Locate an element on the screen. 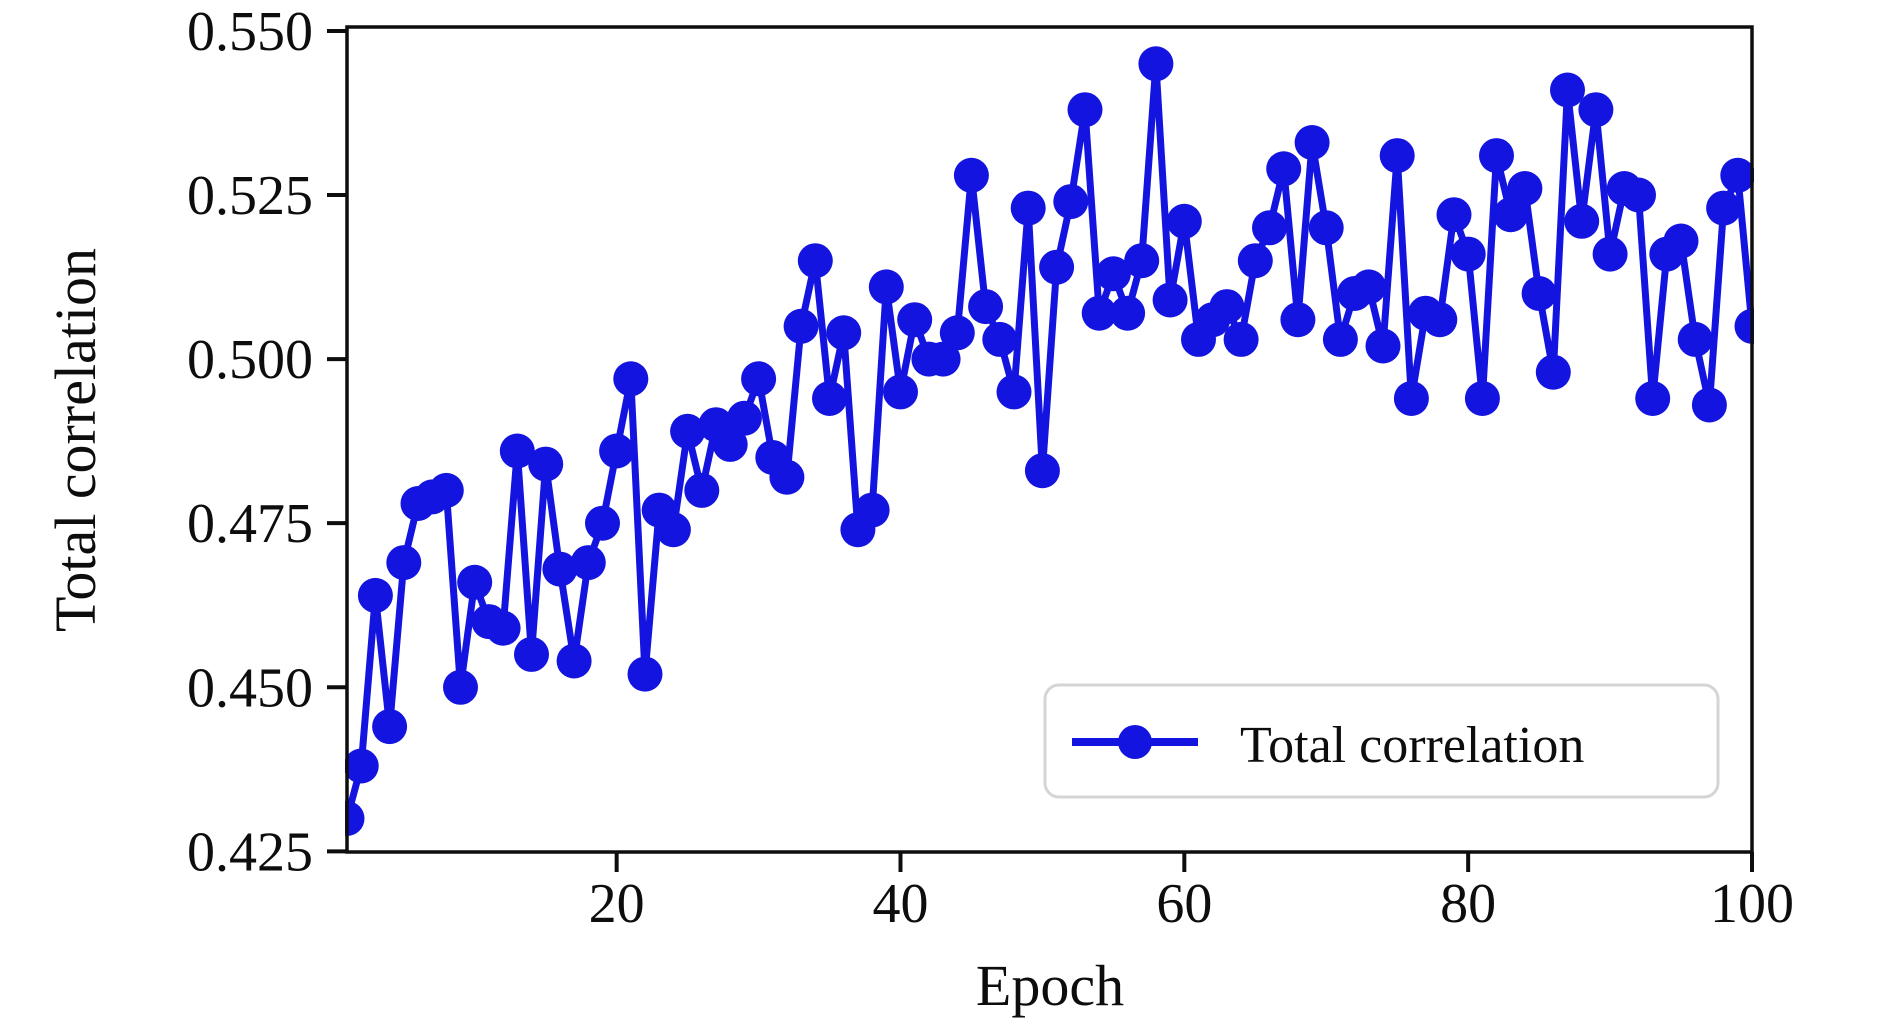 This screenshot has height=1028, width=1890. legend-marker-icon is located at coordinates (1135, 742).